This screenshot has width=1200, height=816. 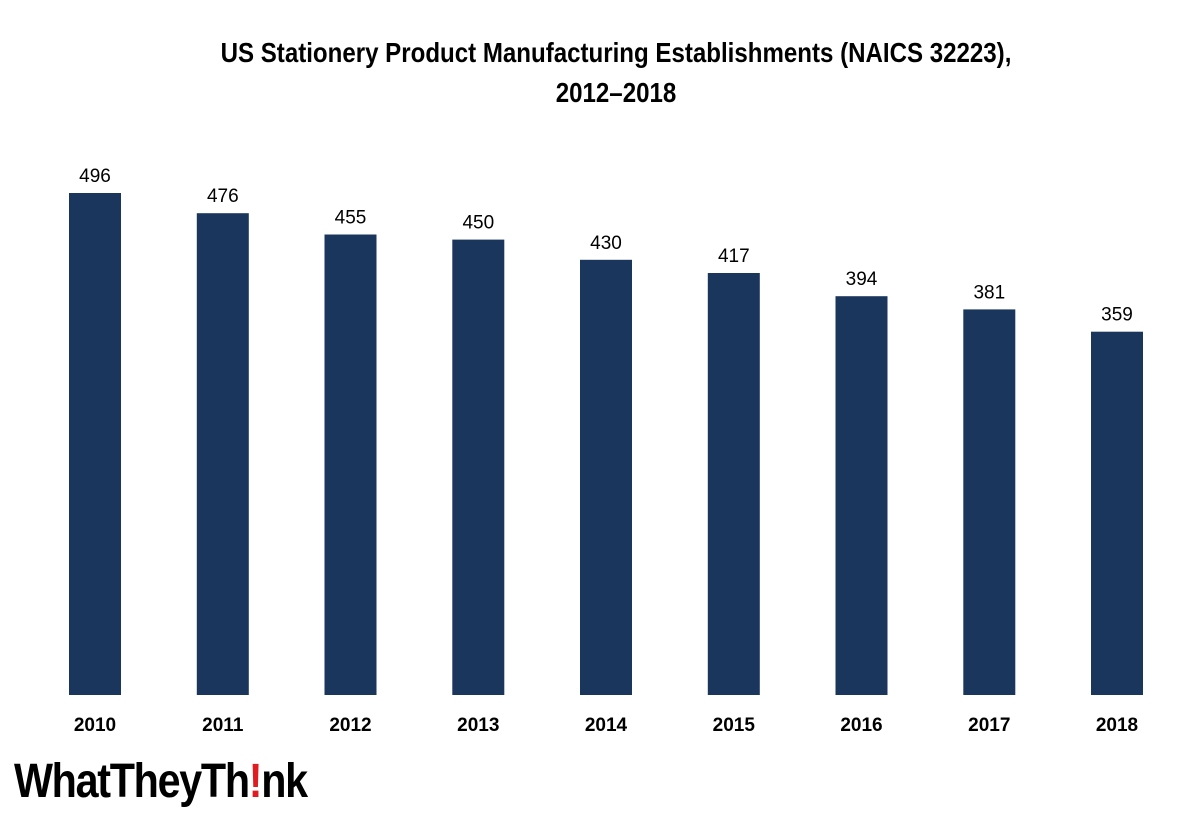 I want to click on bar-2015, so click(x=733, y=484).